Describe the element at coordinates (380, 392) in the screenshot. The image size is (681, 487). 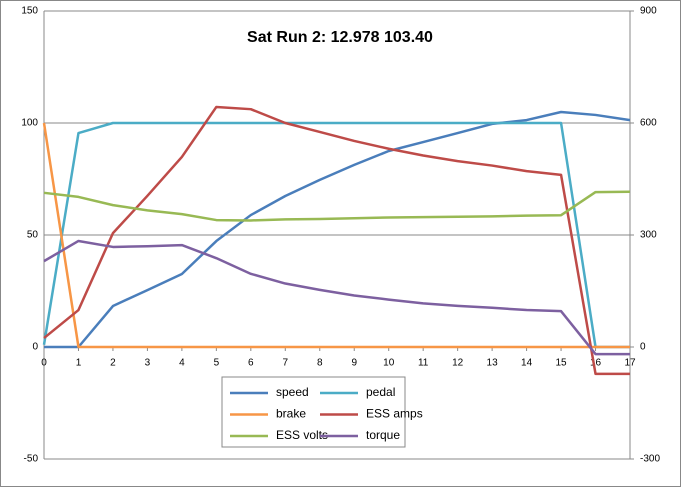
I see `legend-label: pedal` at that location.